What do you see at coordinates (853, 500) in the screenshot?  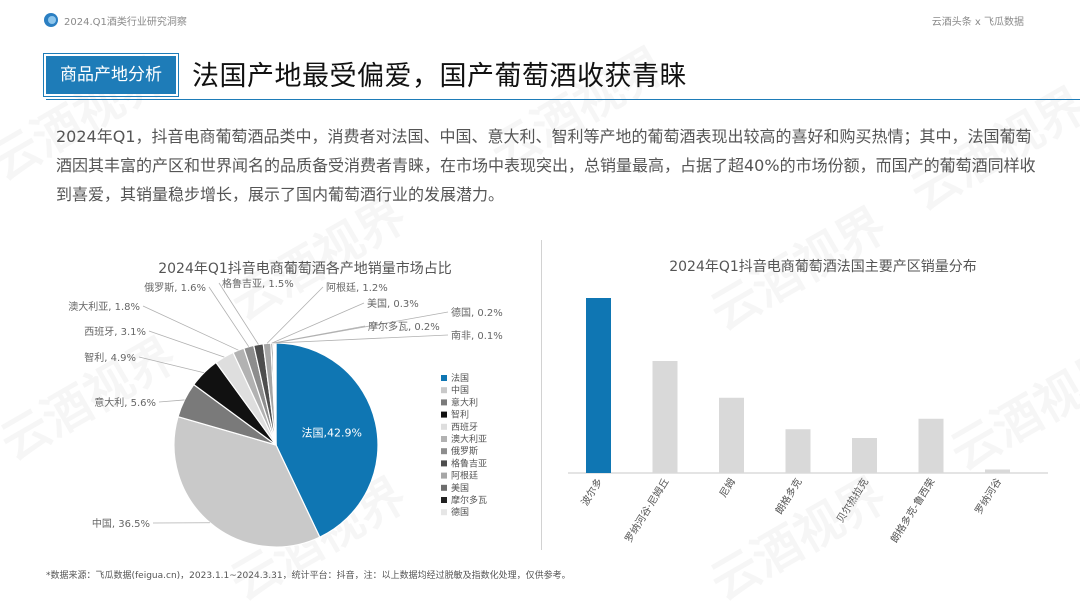 I see `bar-category-label: 贝尔热拉克` at bounding box center [853, 500].